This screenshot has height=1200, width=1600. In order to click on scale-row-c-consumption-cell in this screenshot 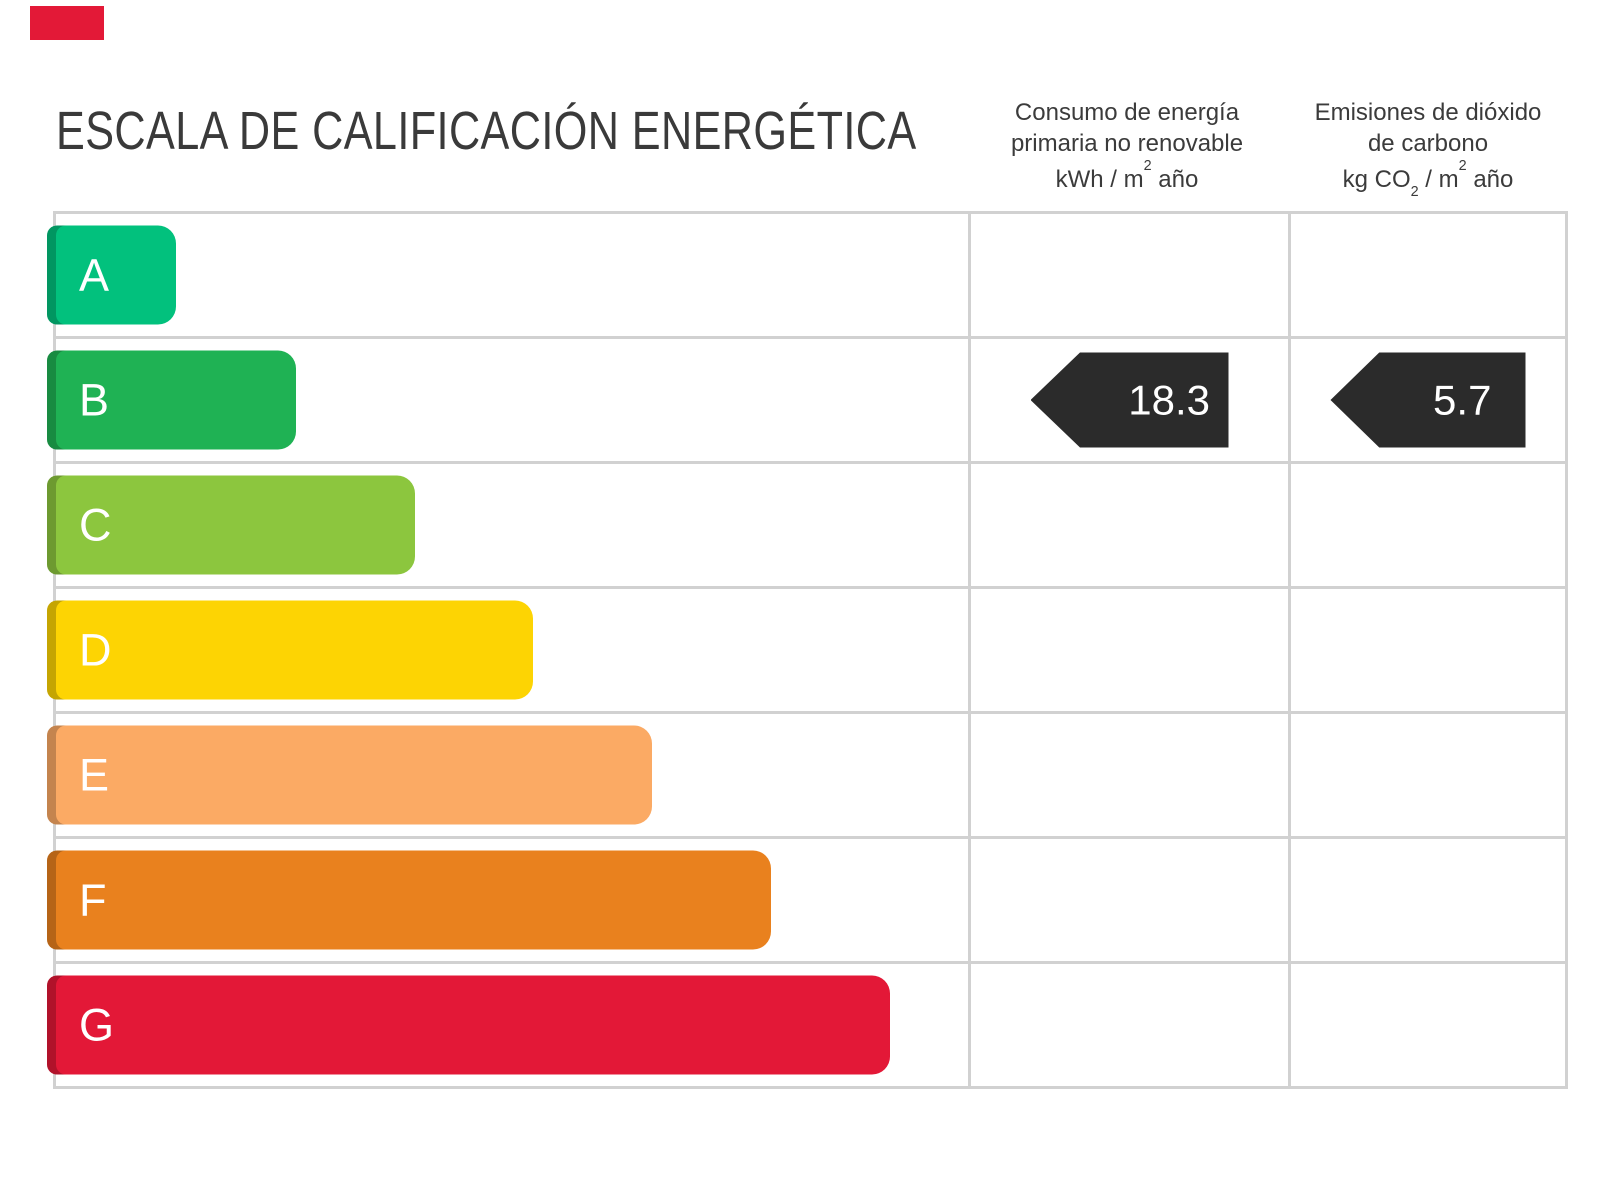, I will do `click(1129, 525)`.